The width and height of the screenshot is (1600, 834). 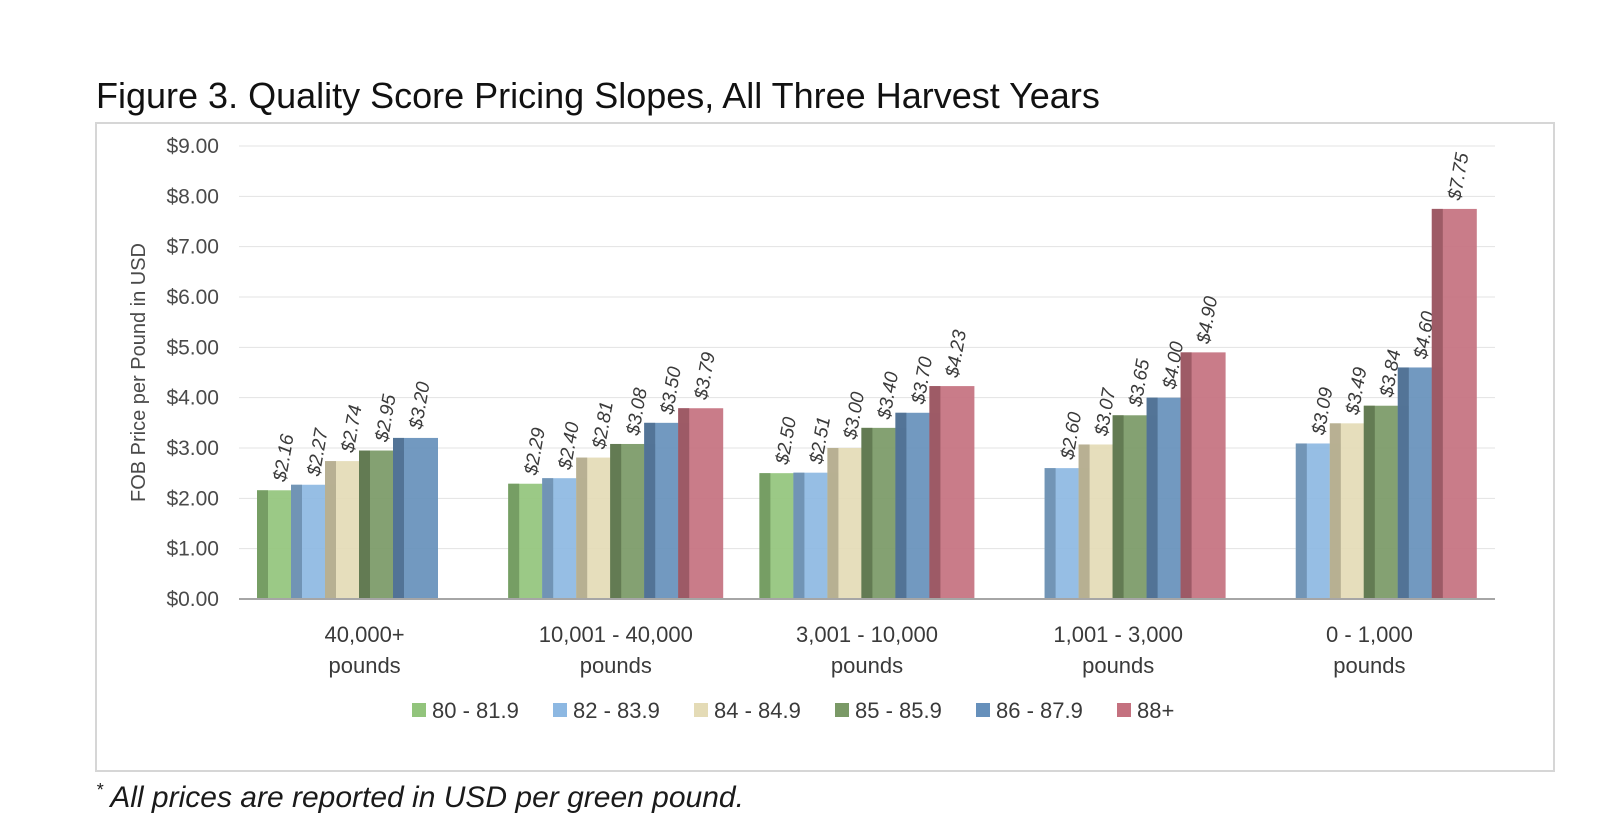 What do you see at coordinates (956, 354) in the screenshot?
I see `data-label: $4.23` at bounding box center [956, 354].